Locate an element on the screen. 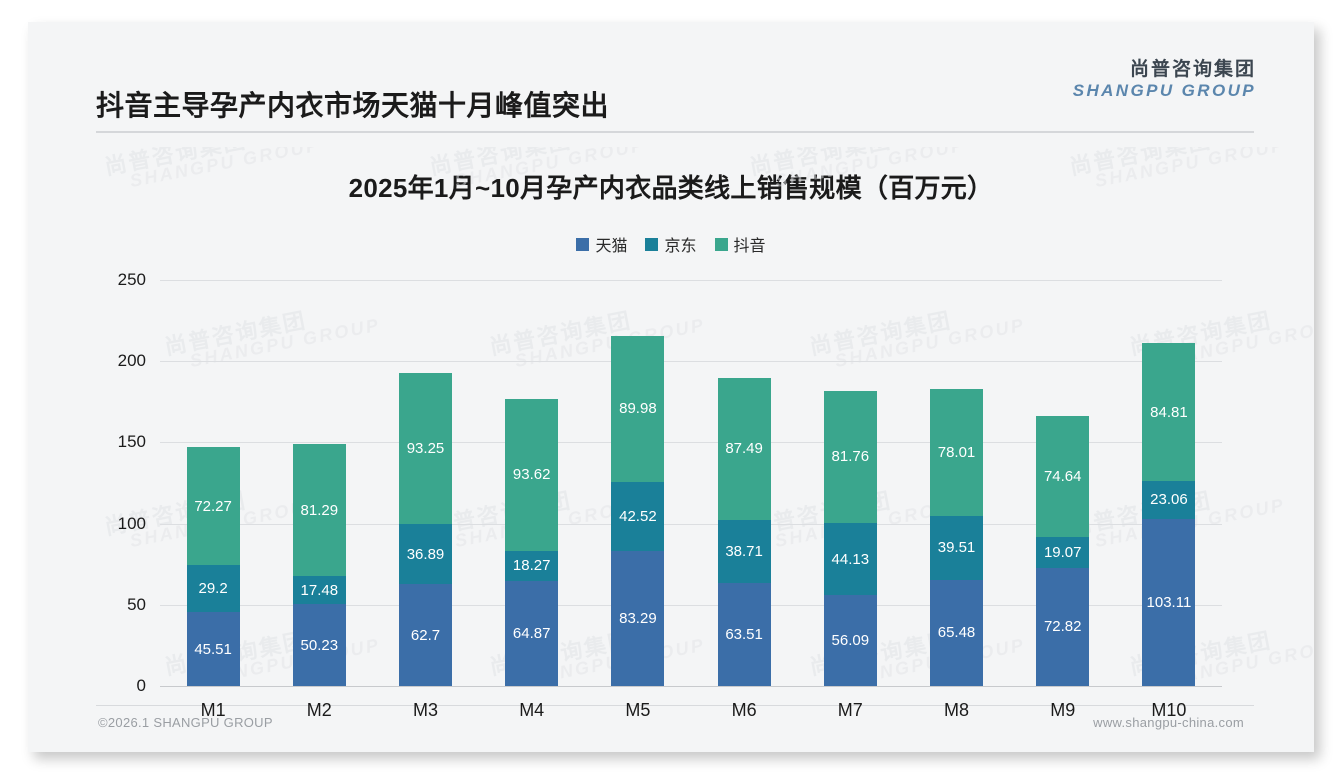  bar-segment-天猫: 64.87 is located at coordinates (532, 633).